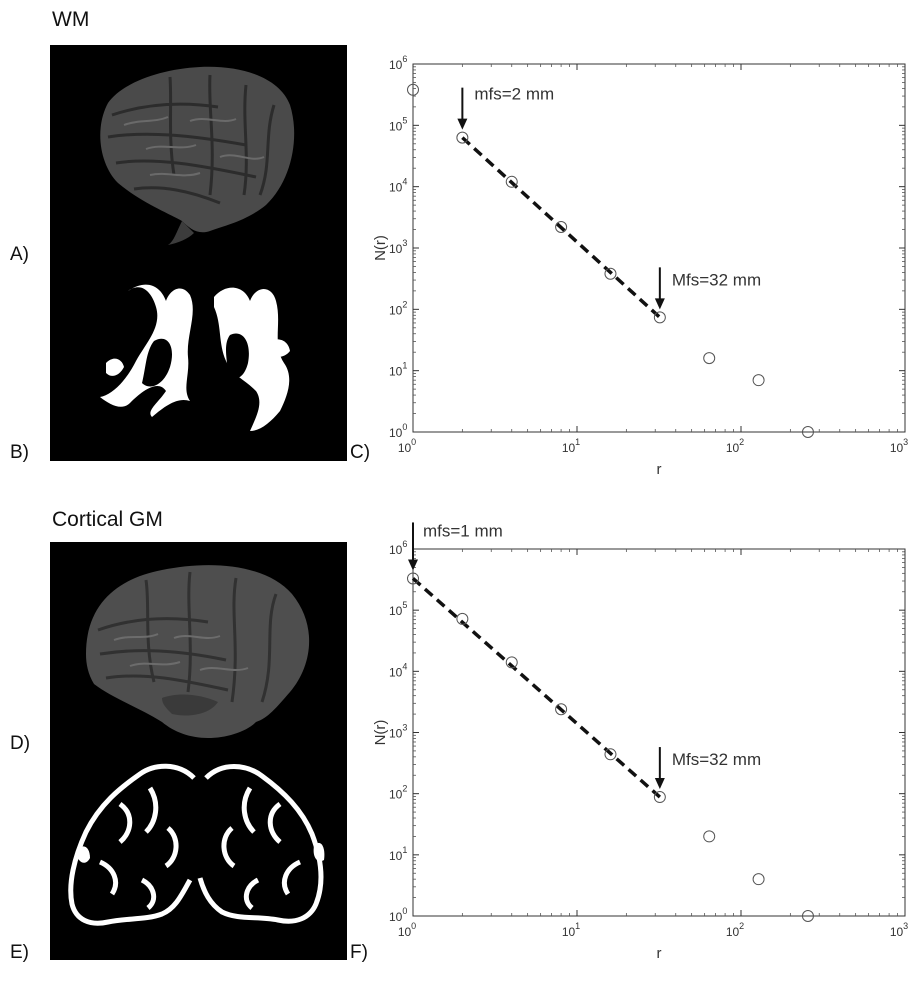 The width and height of the screenshot is (917, 981). Describe the element at coordinates (360, 452) in the screenshot. I see `panel-label-c: C)` at that location.